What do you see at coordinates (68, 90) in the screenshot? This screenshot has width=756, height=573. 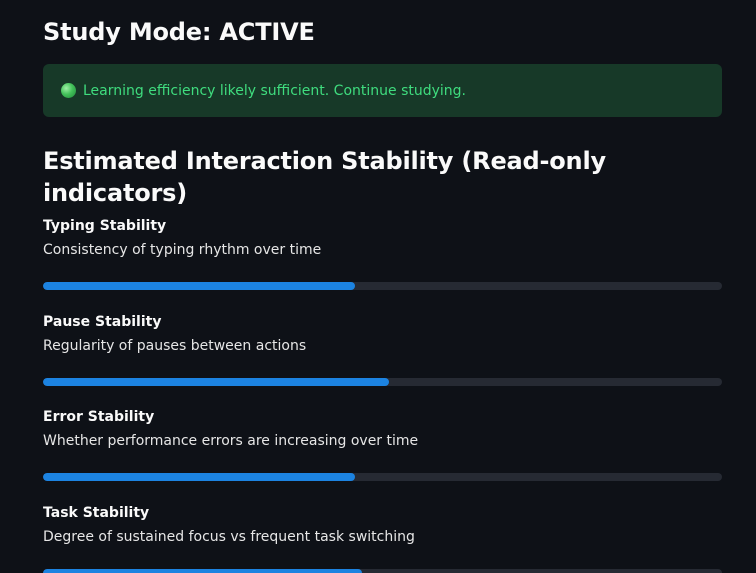 I see `green-circle-icon` at bounding box center [68, 90].